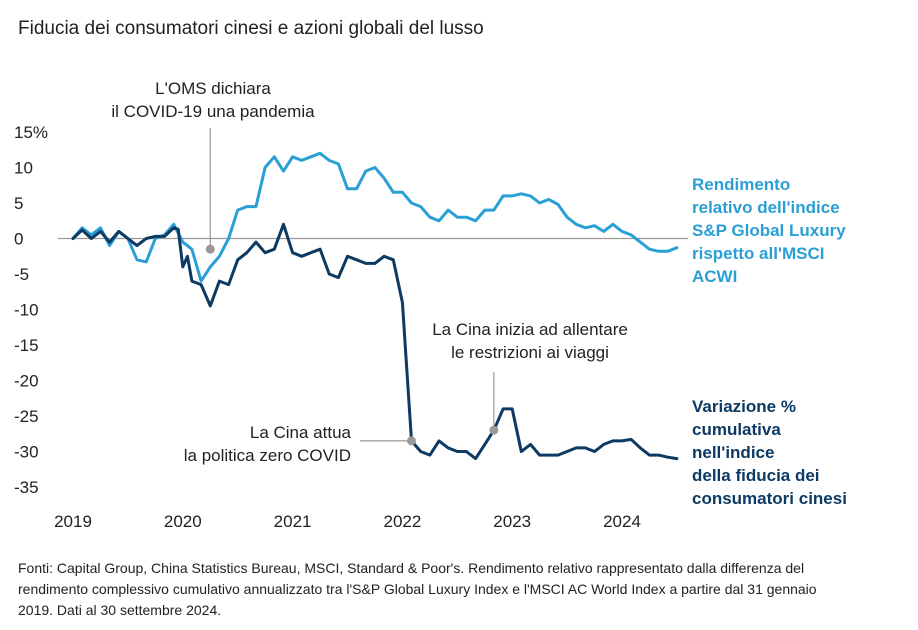 Image resolution: width=918 pixels, height=630 pixels. Describe the element at coordinates (26, 487) in the screenshot. I see `y-tick-label: -35` at that location.